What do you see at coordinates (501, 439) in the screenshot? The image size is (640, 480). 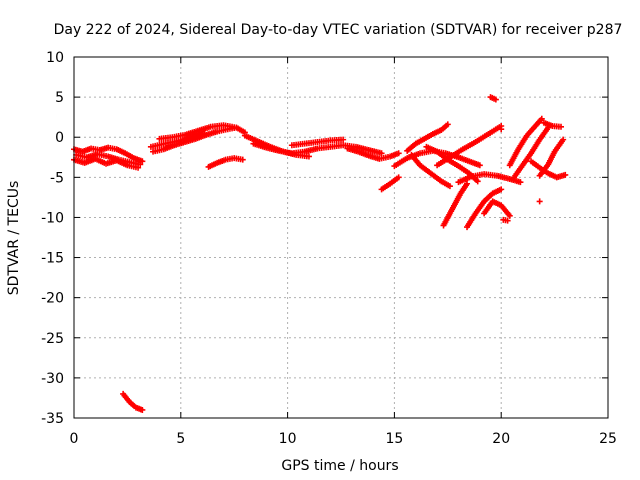 I see `x-tick-label: 20` at bounding box center [501, 439].